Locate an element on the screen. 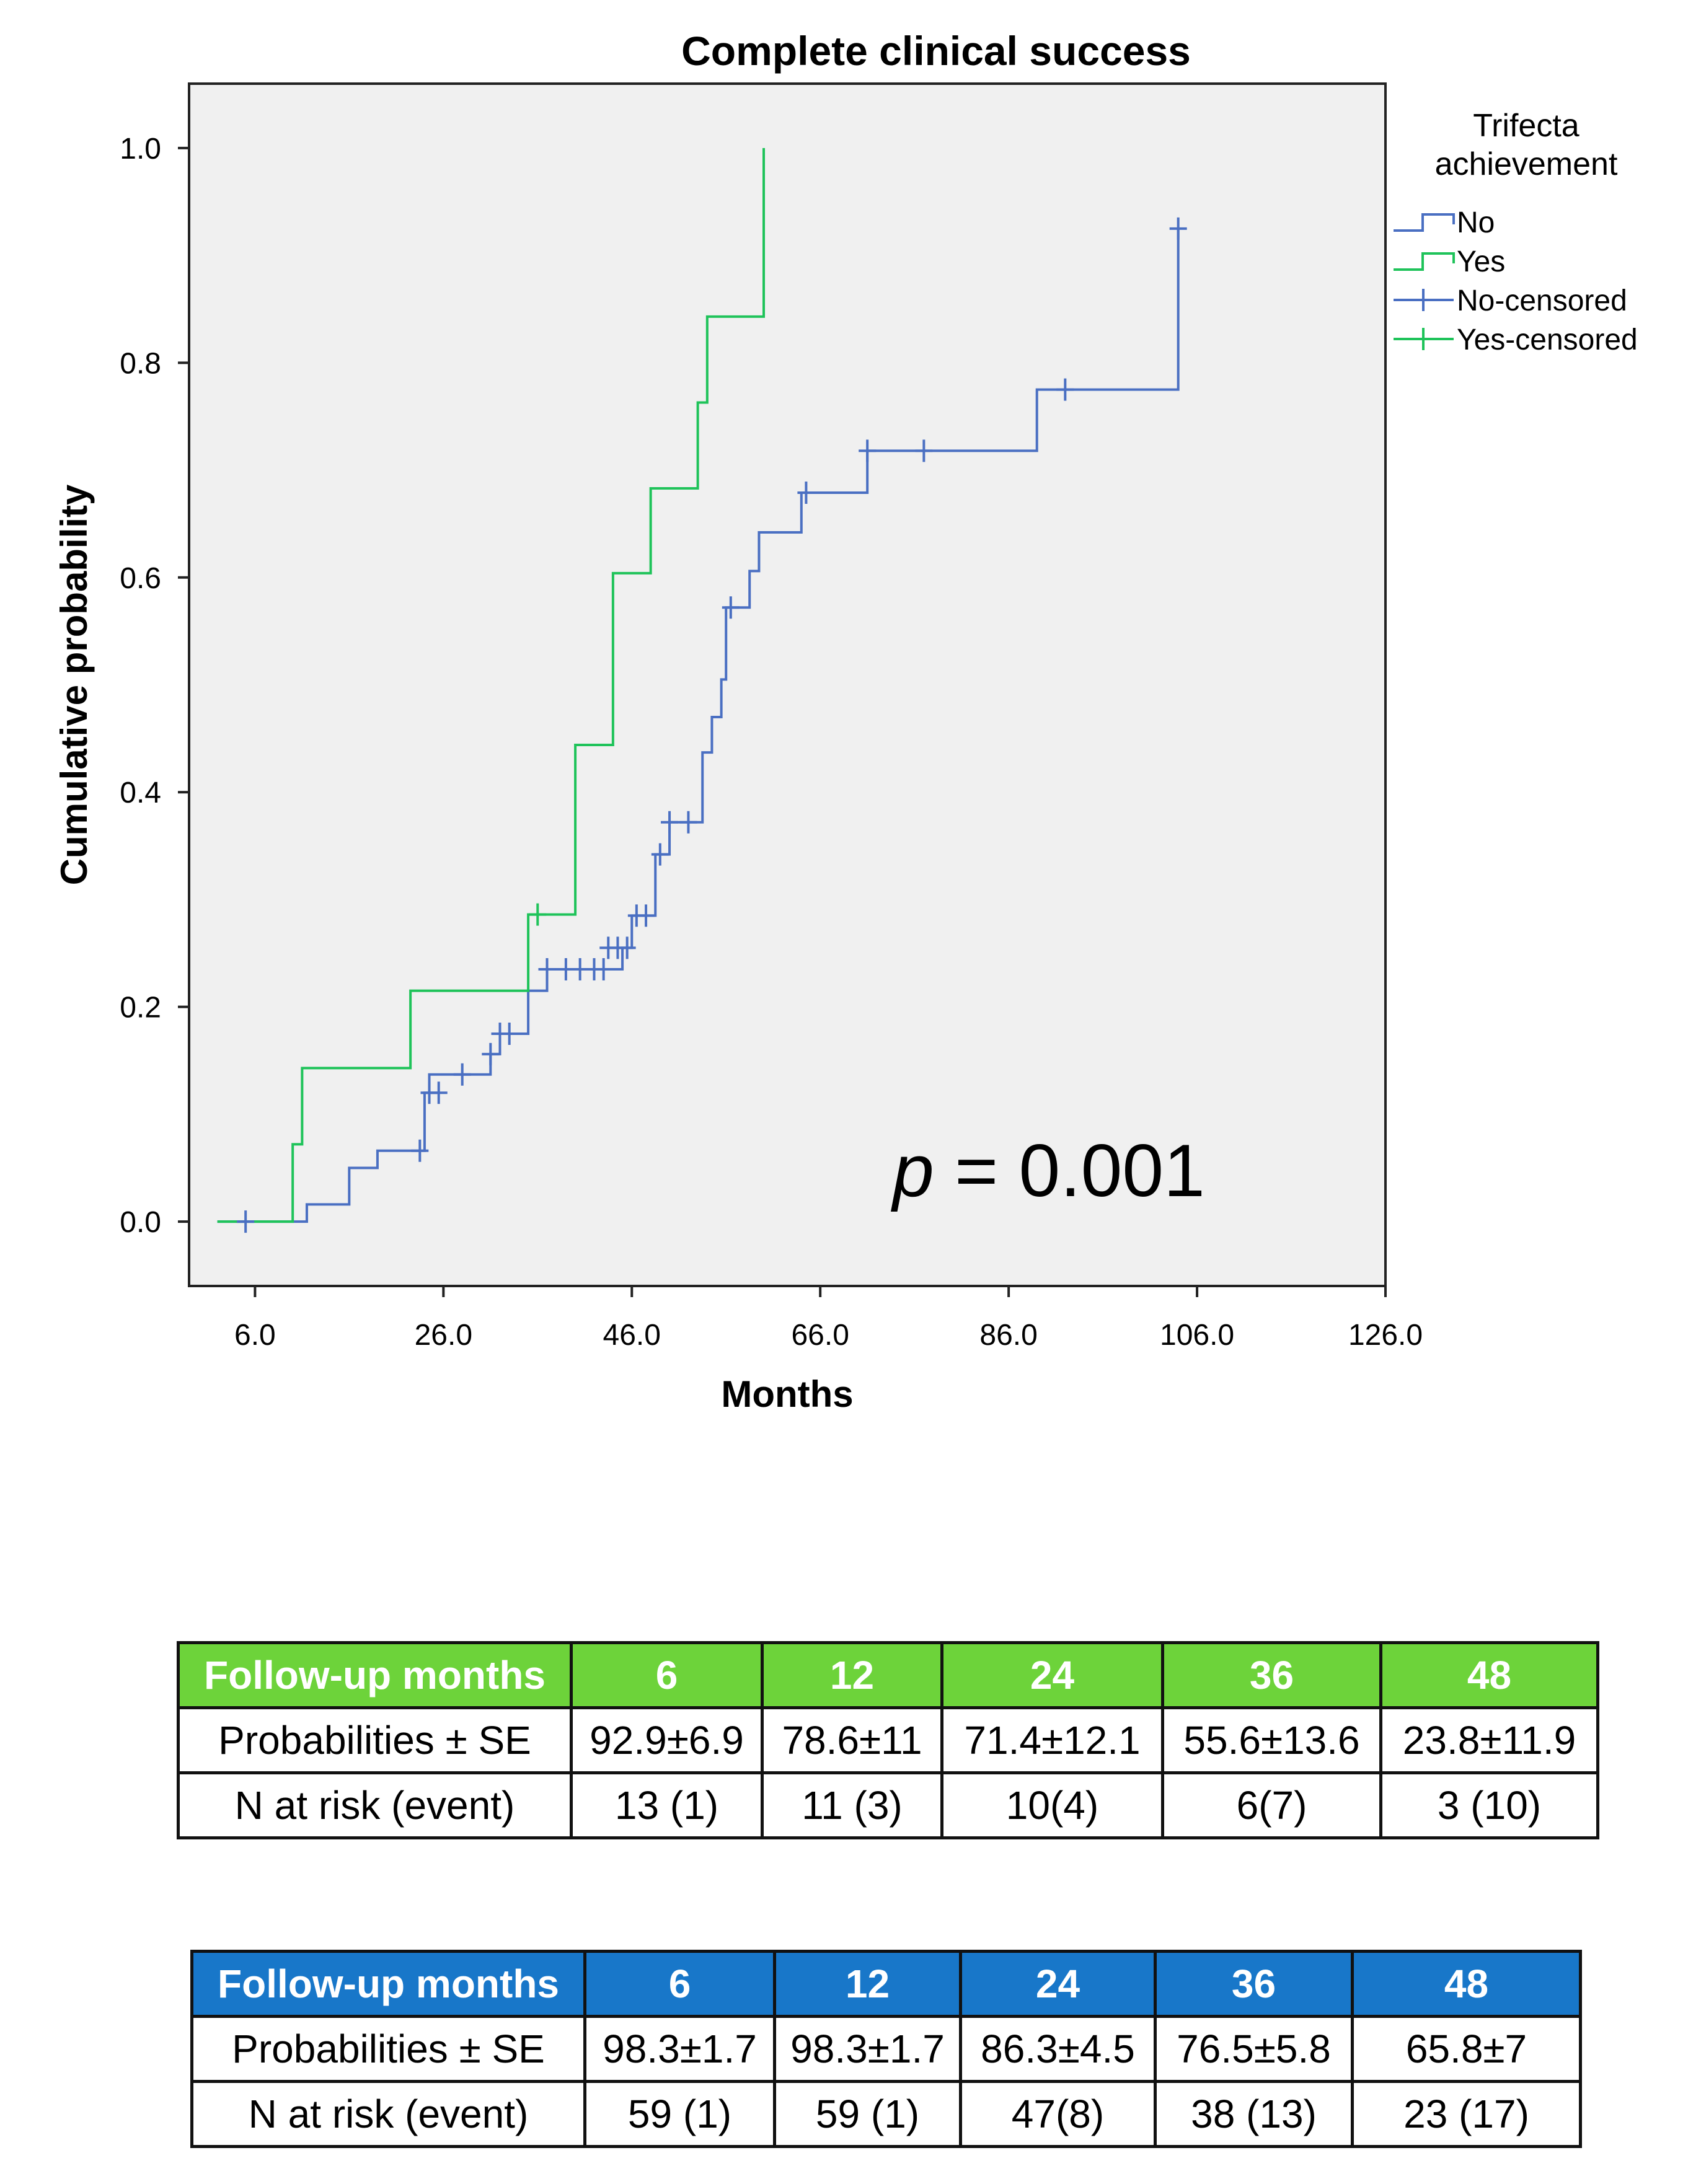 Image resolution: width=1701 pixels, height=2184 pixels. table-cell: 76.5±5.8 is located at coordinates (1254, 2049).